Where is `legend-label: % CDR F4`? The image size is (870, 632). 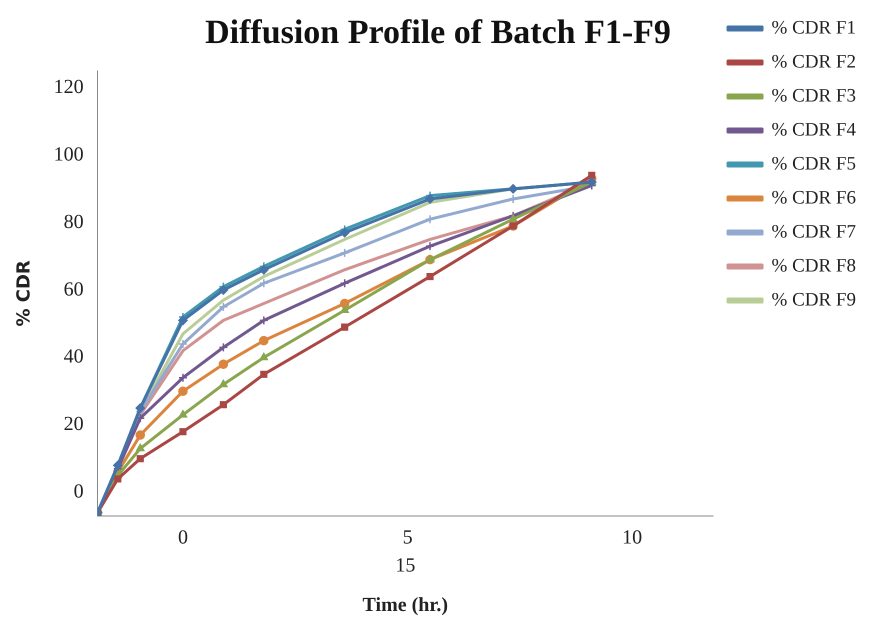 legend-label: % CDR F4 is located at coordinates (814, 129).